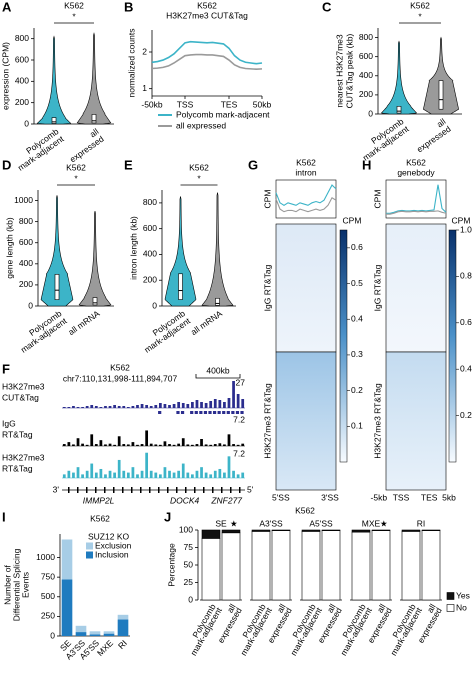 The width and height of the screenshot is (474, 678). Describe the element at coordinates (241, 382) in the screenshot. I see `track-max: 27` at that location.